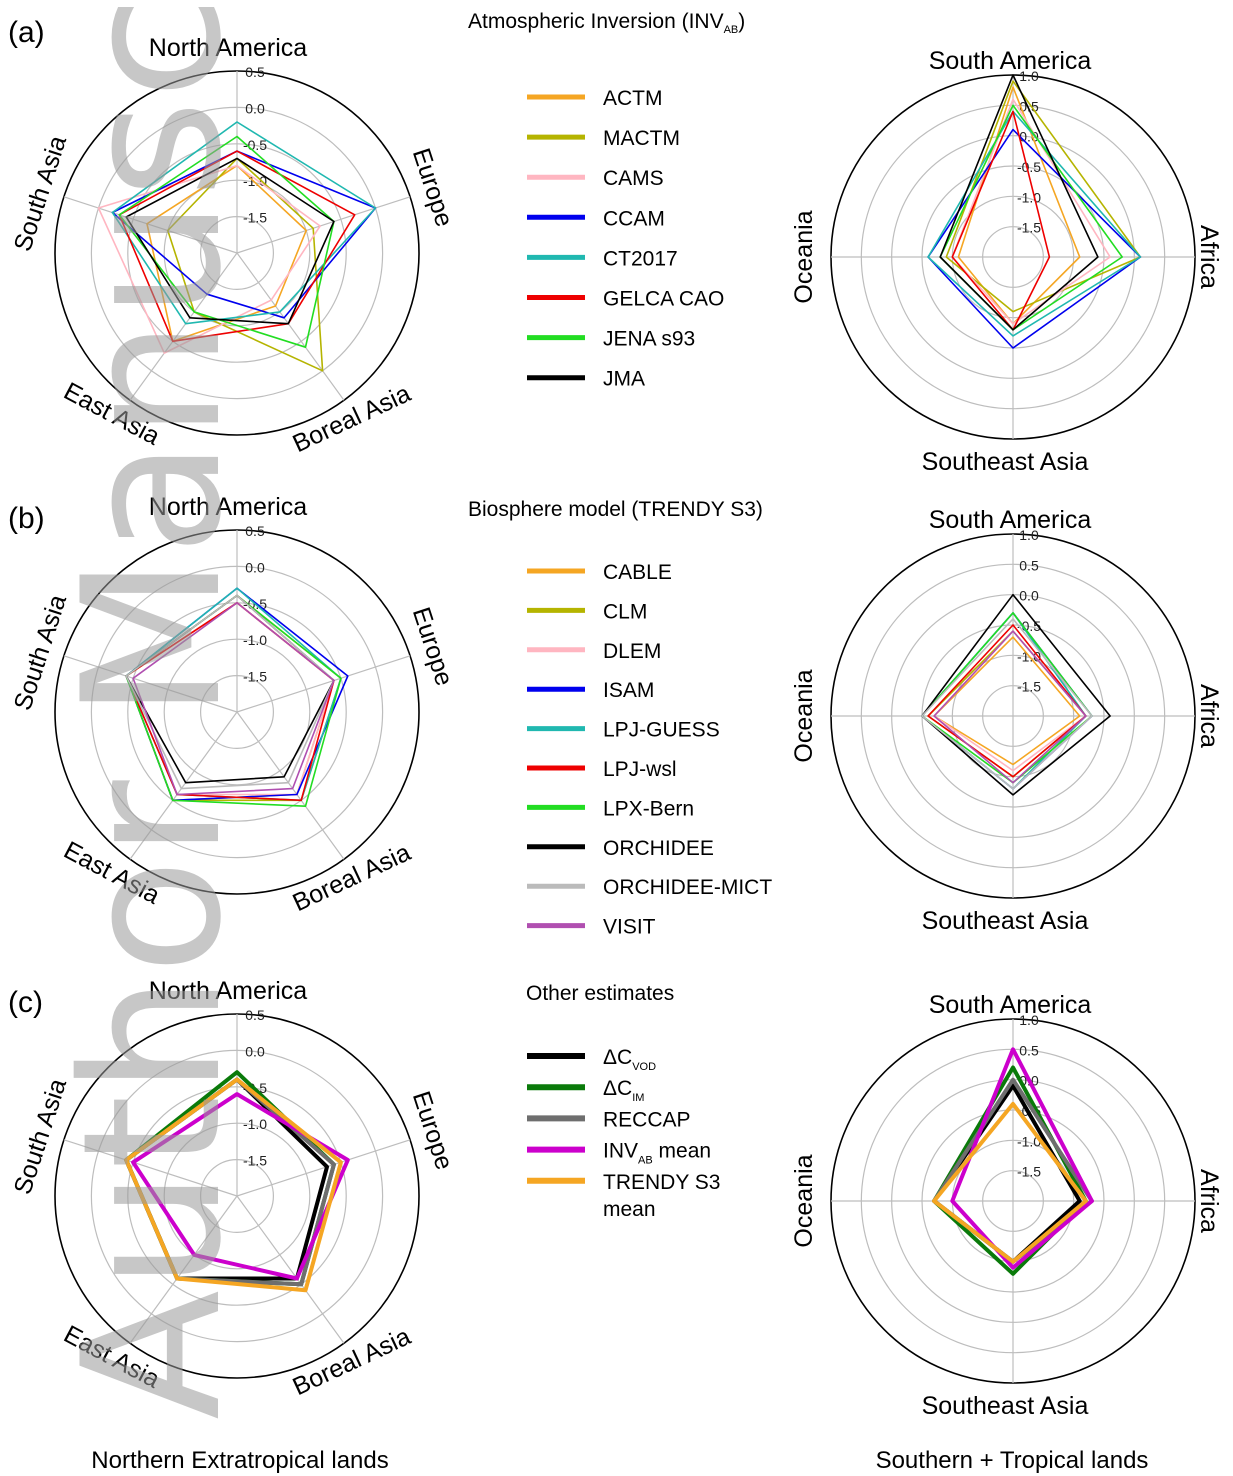 Image resolution: width=1233 pixels, height=1476 pixels. Describe the element at coordinates (640, 258) in the screenshot. I see `legend-label: CT2017` at that location.